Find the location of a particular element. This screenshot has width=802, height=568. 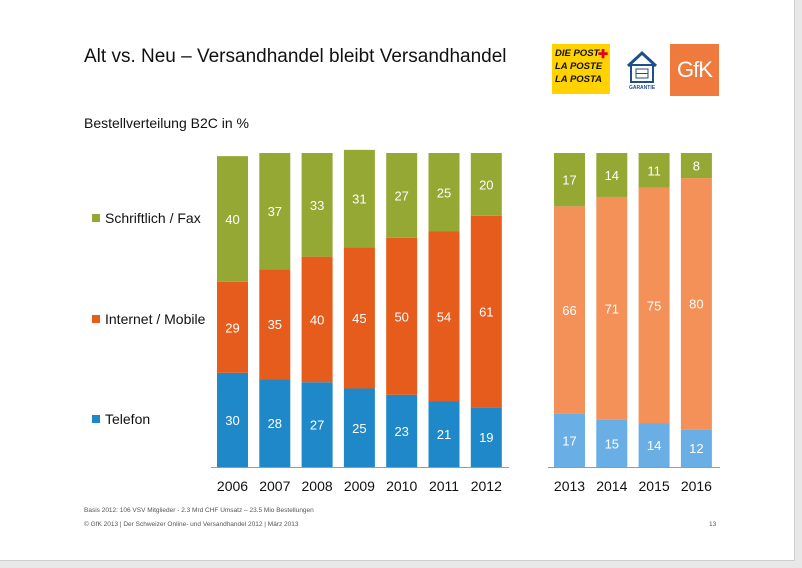

bar-segment-internet-mobile-2012 is located at coordinates (486, 311).